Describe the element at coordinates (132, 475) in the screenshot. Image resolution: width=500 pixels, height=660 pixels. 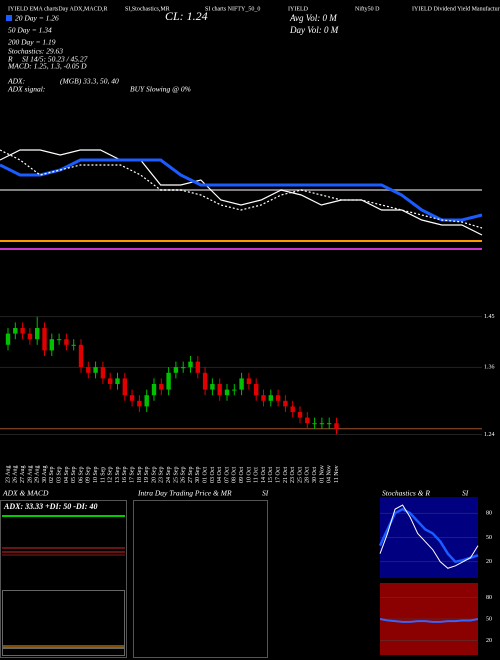
I see `x-tick-label: 17 Sep` at that location.